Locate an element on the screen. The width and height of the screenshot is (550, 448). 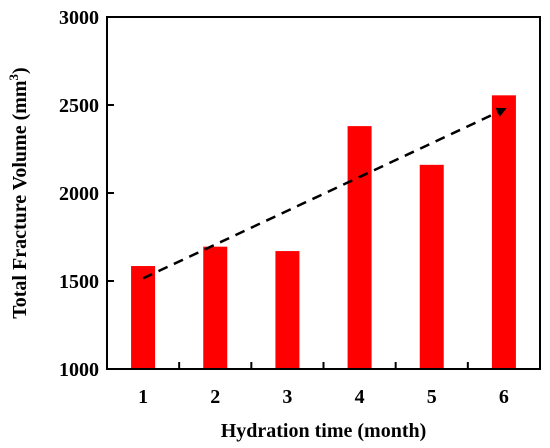
x-axis-label: Hydration time (month) is located at coordinates (324, 431).